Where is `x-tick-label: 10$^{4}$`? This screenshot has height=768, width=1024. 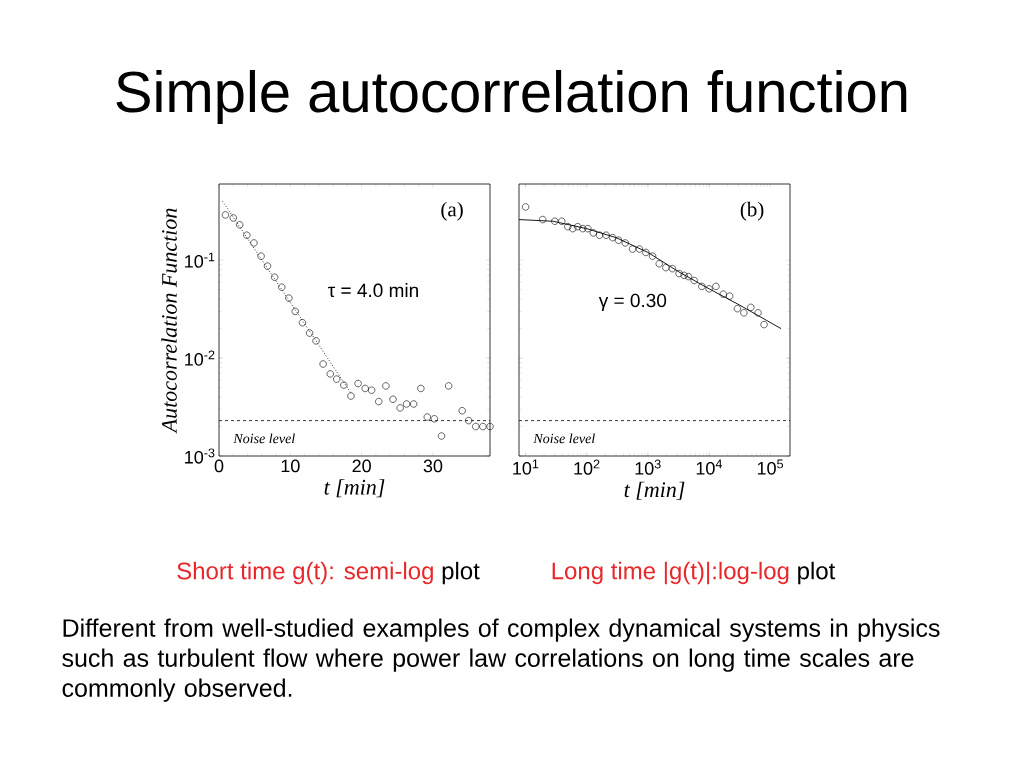
x-tick-label: 10$^{4}$ is located at coordinates (709, 467).